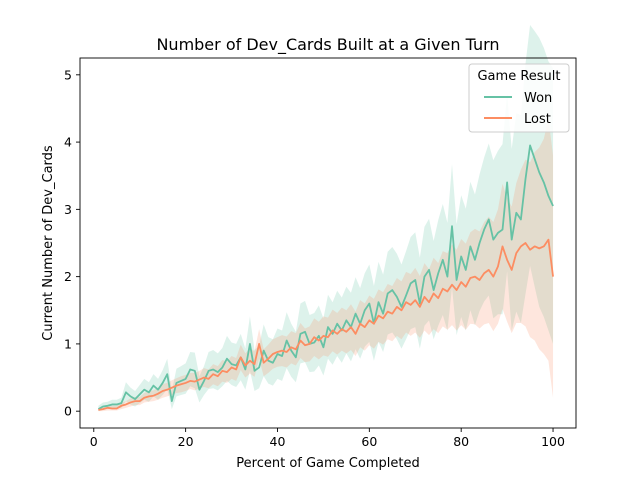  I want to click on x-axis-ticks: 0 20 40 60 80 100, so click(327, 438).